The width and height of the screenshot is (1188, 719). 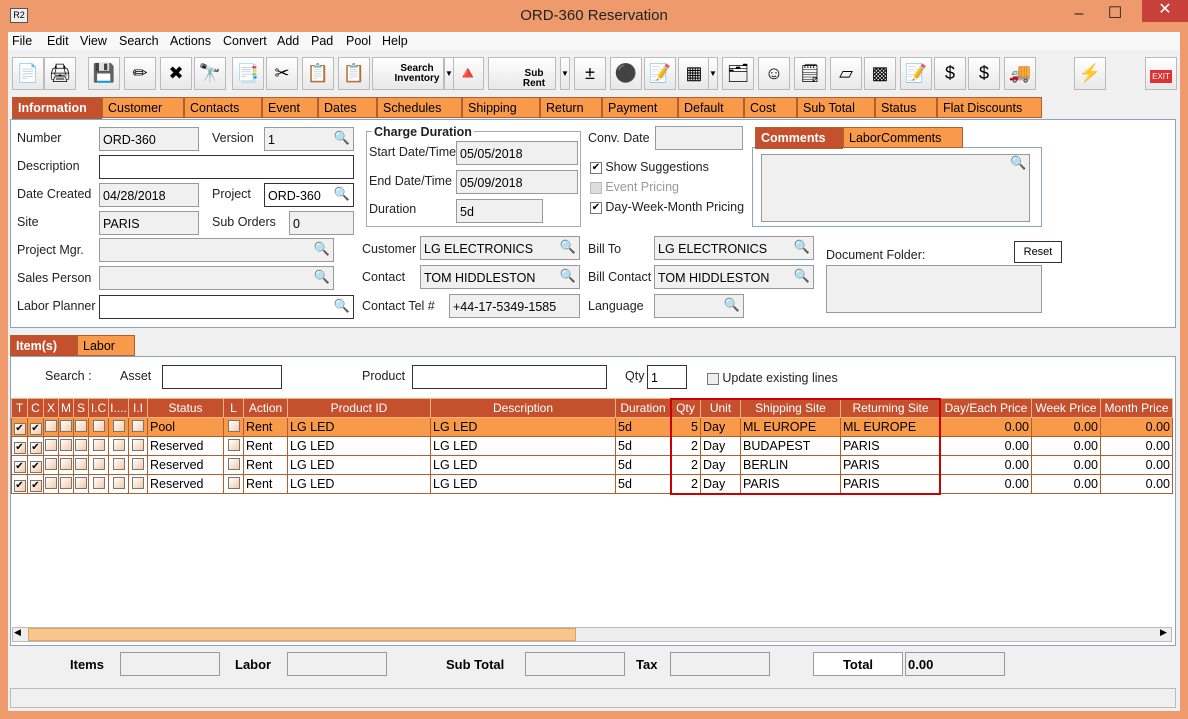 I want to click on tab-customer: Customer, so click(x=143, y=107).